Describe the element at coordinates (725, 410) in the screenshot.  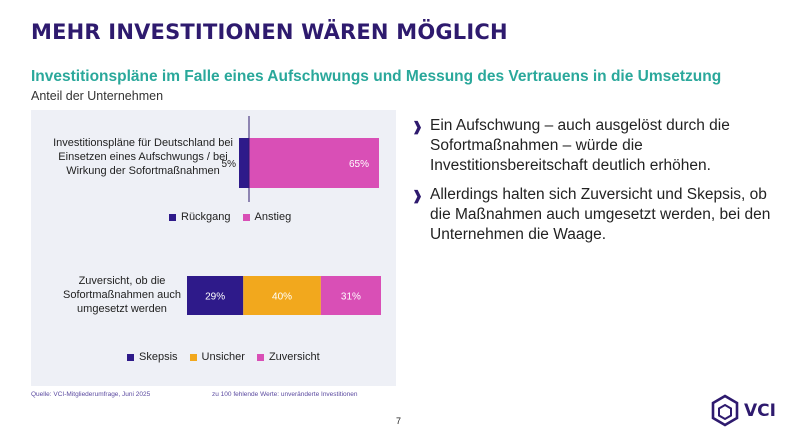
I see `hexagon-logo-icon` at that location.